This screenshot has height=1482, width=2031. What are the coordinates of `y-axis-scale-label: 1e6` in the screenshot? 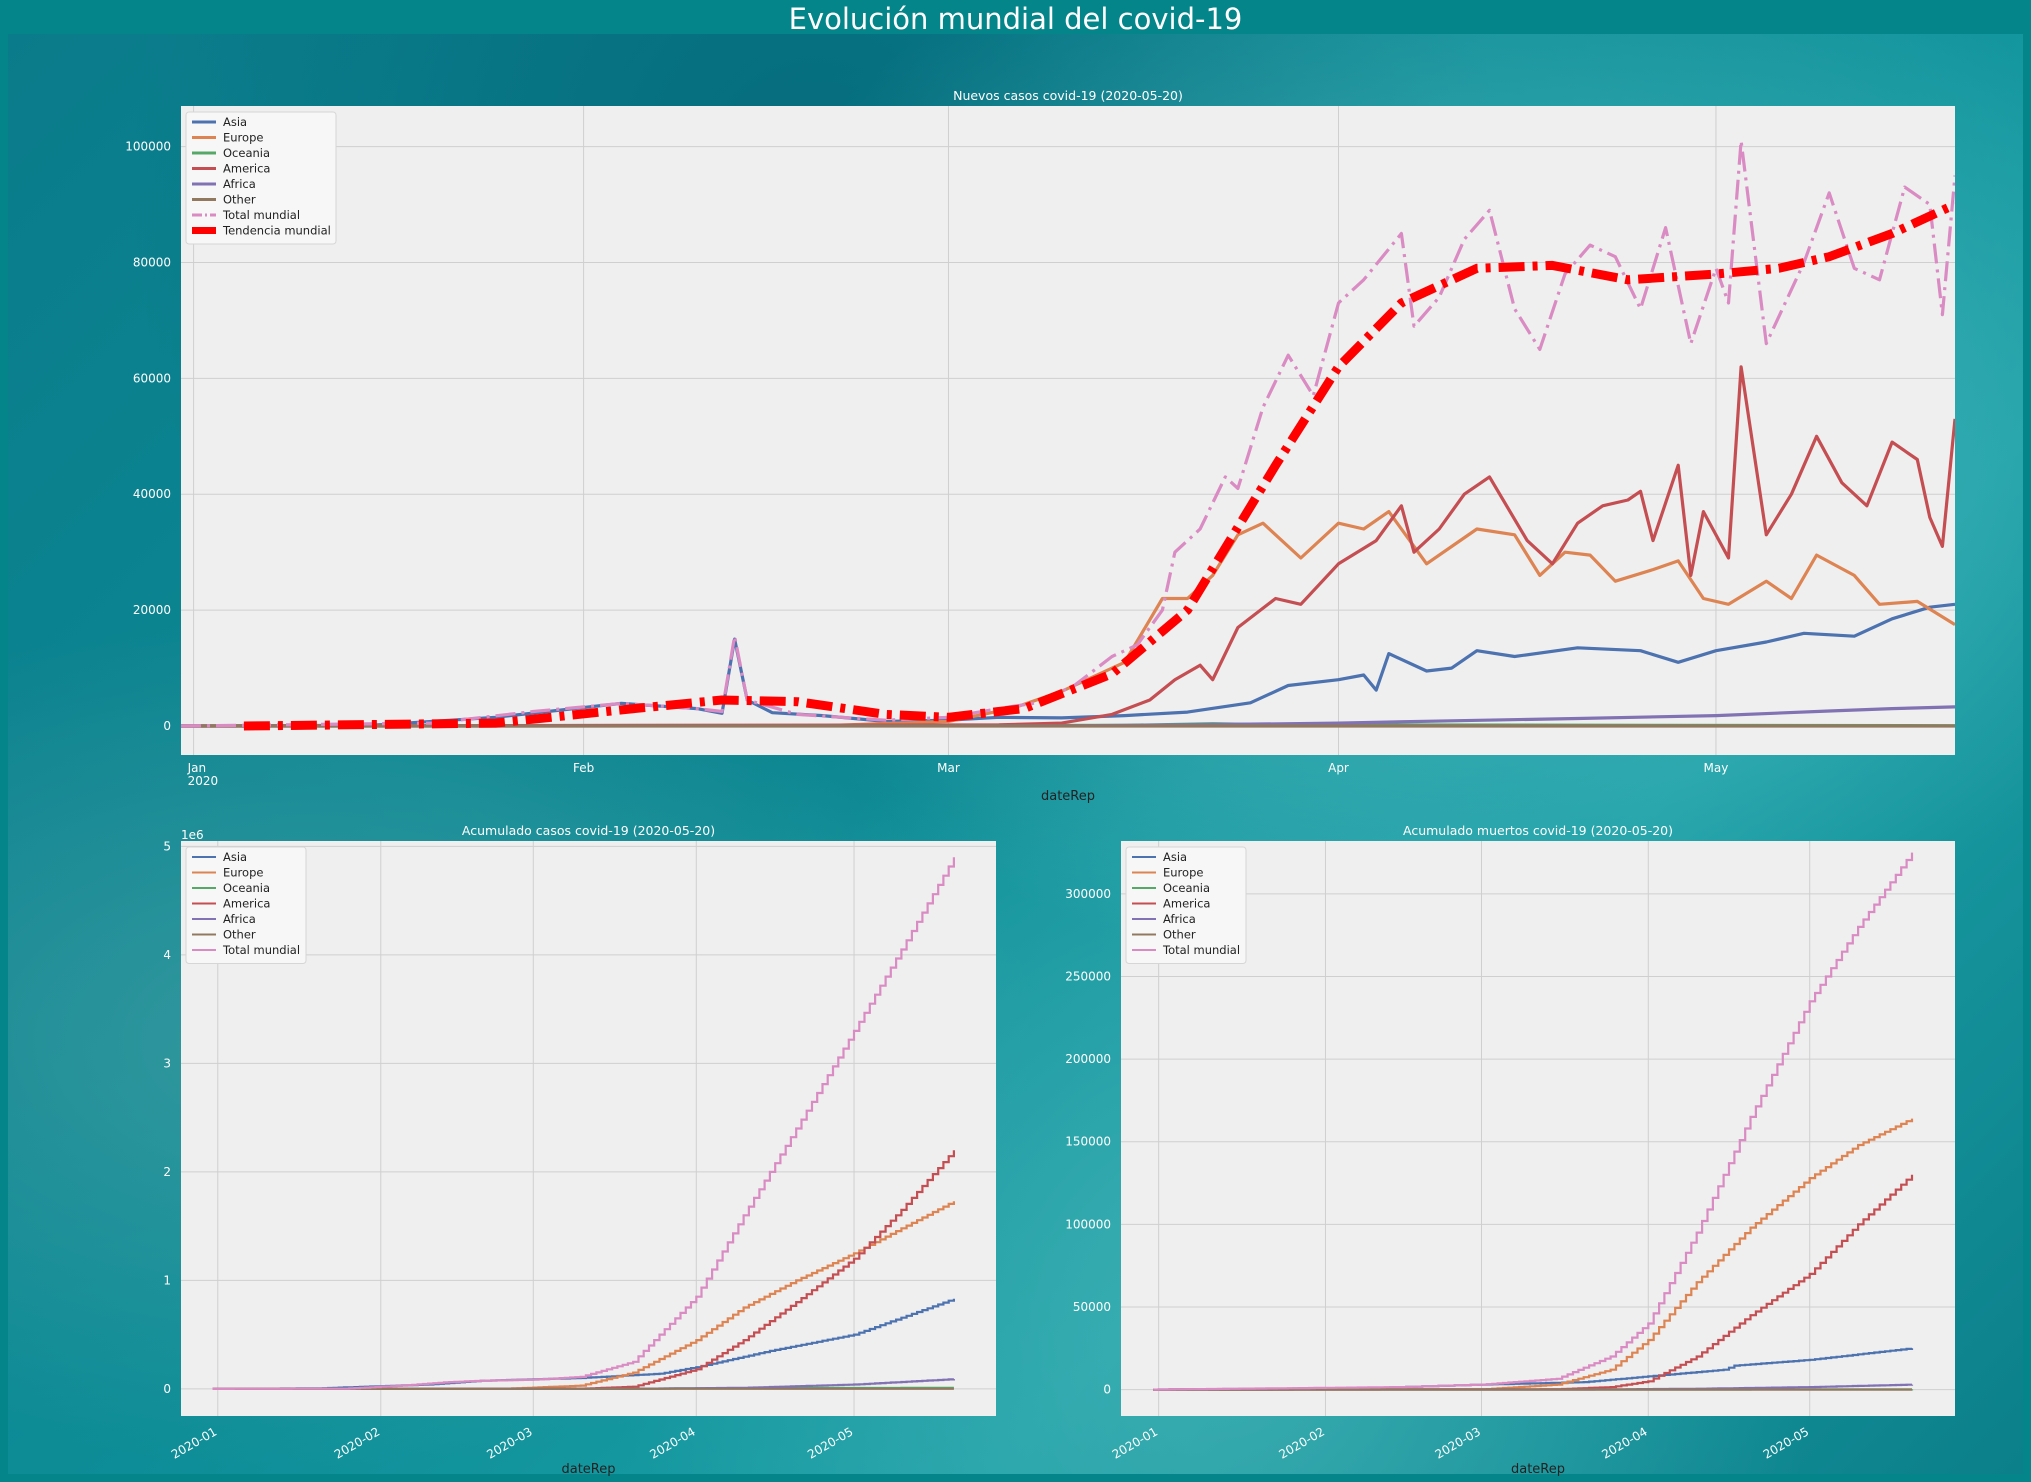 It's located at (192, 835).